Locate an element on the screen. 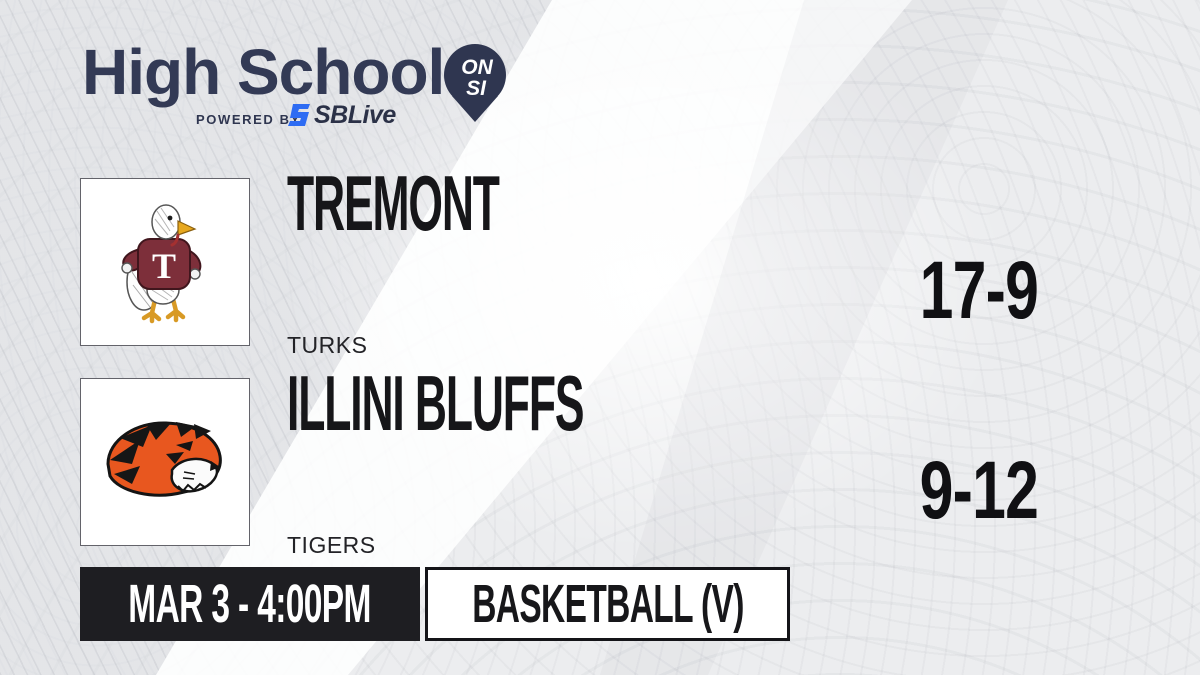 Image resolution: width=1200 pixels, height=675 pixels. pin-text-si: SI is located at coordinates (476, 88).